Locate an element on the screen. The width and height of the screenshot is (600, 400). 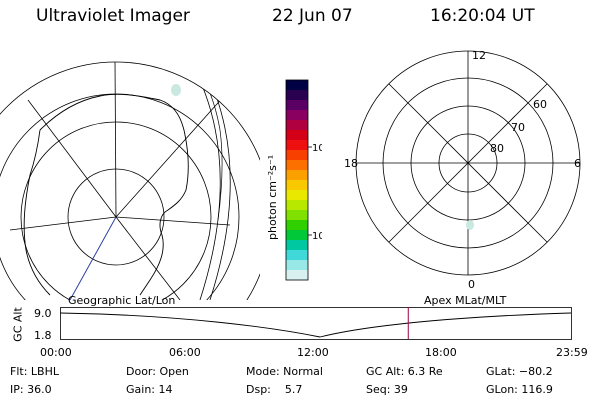
glat-value: GLat: −80.2 is located at coordinates (519, 371).